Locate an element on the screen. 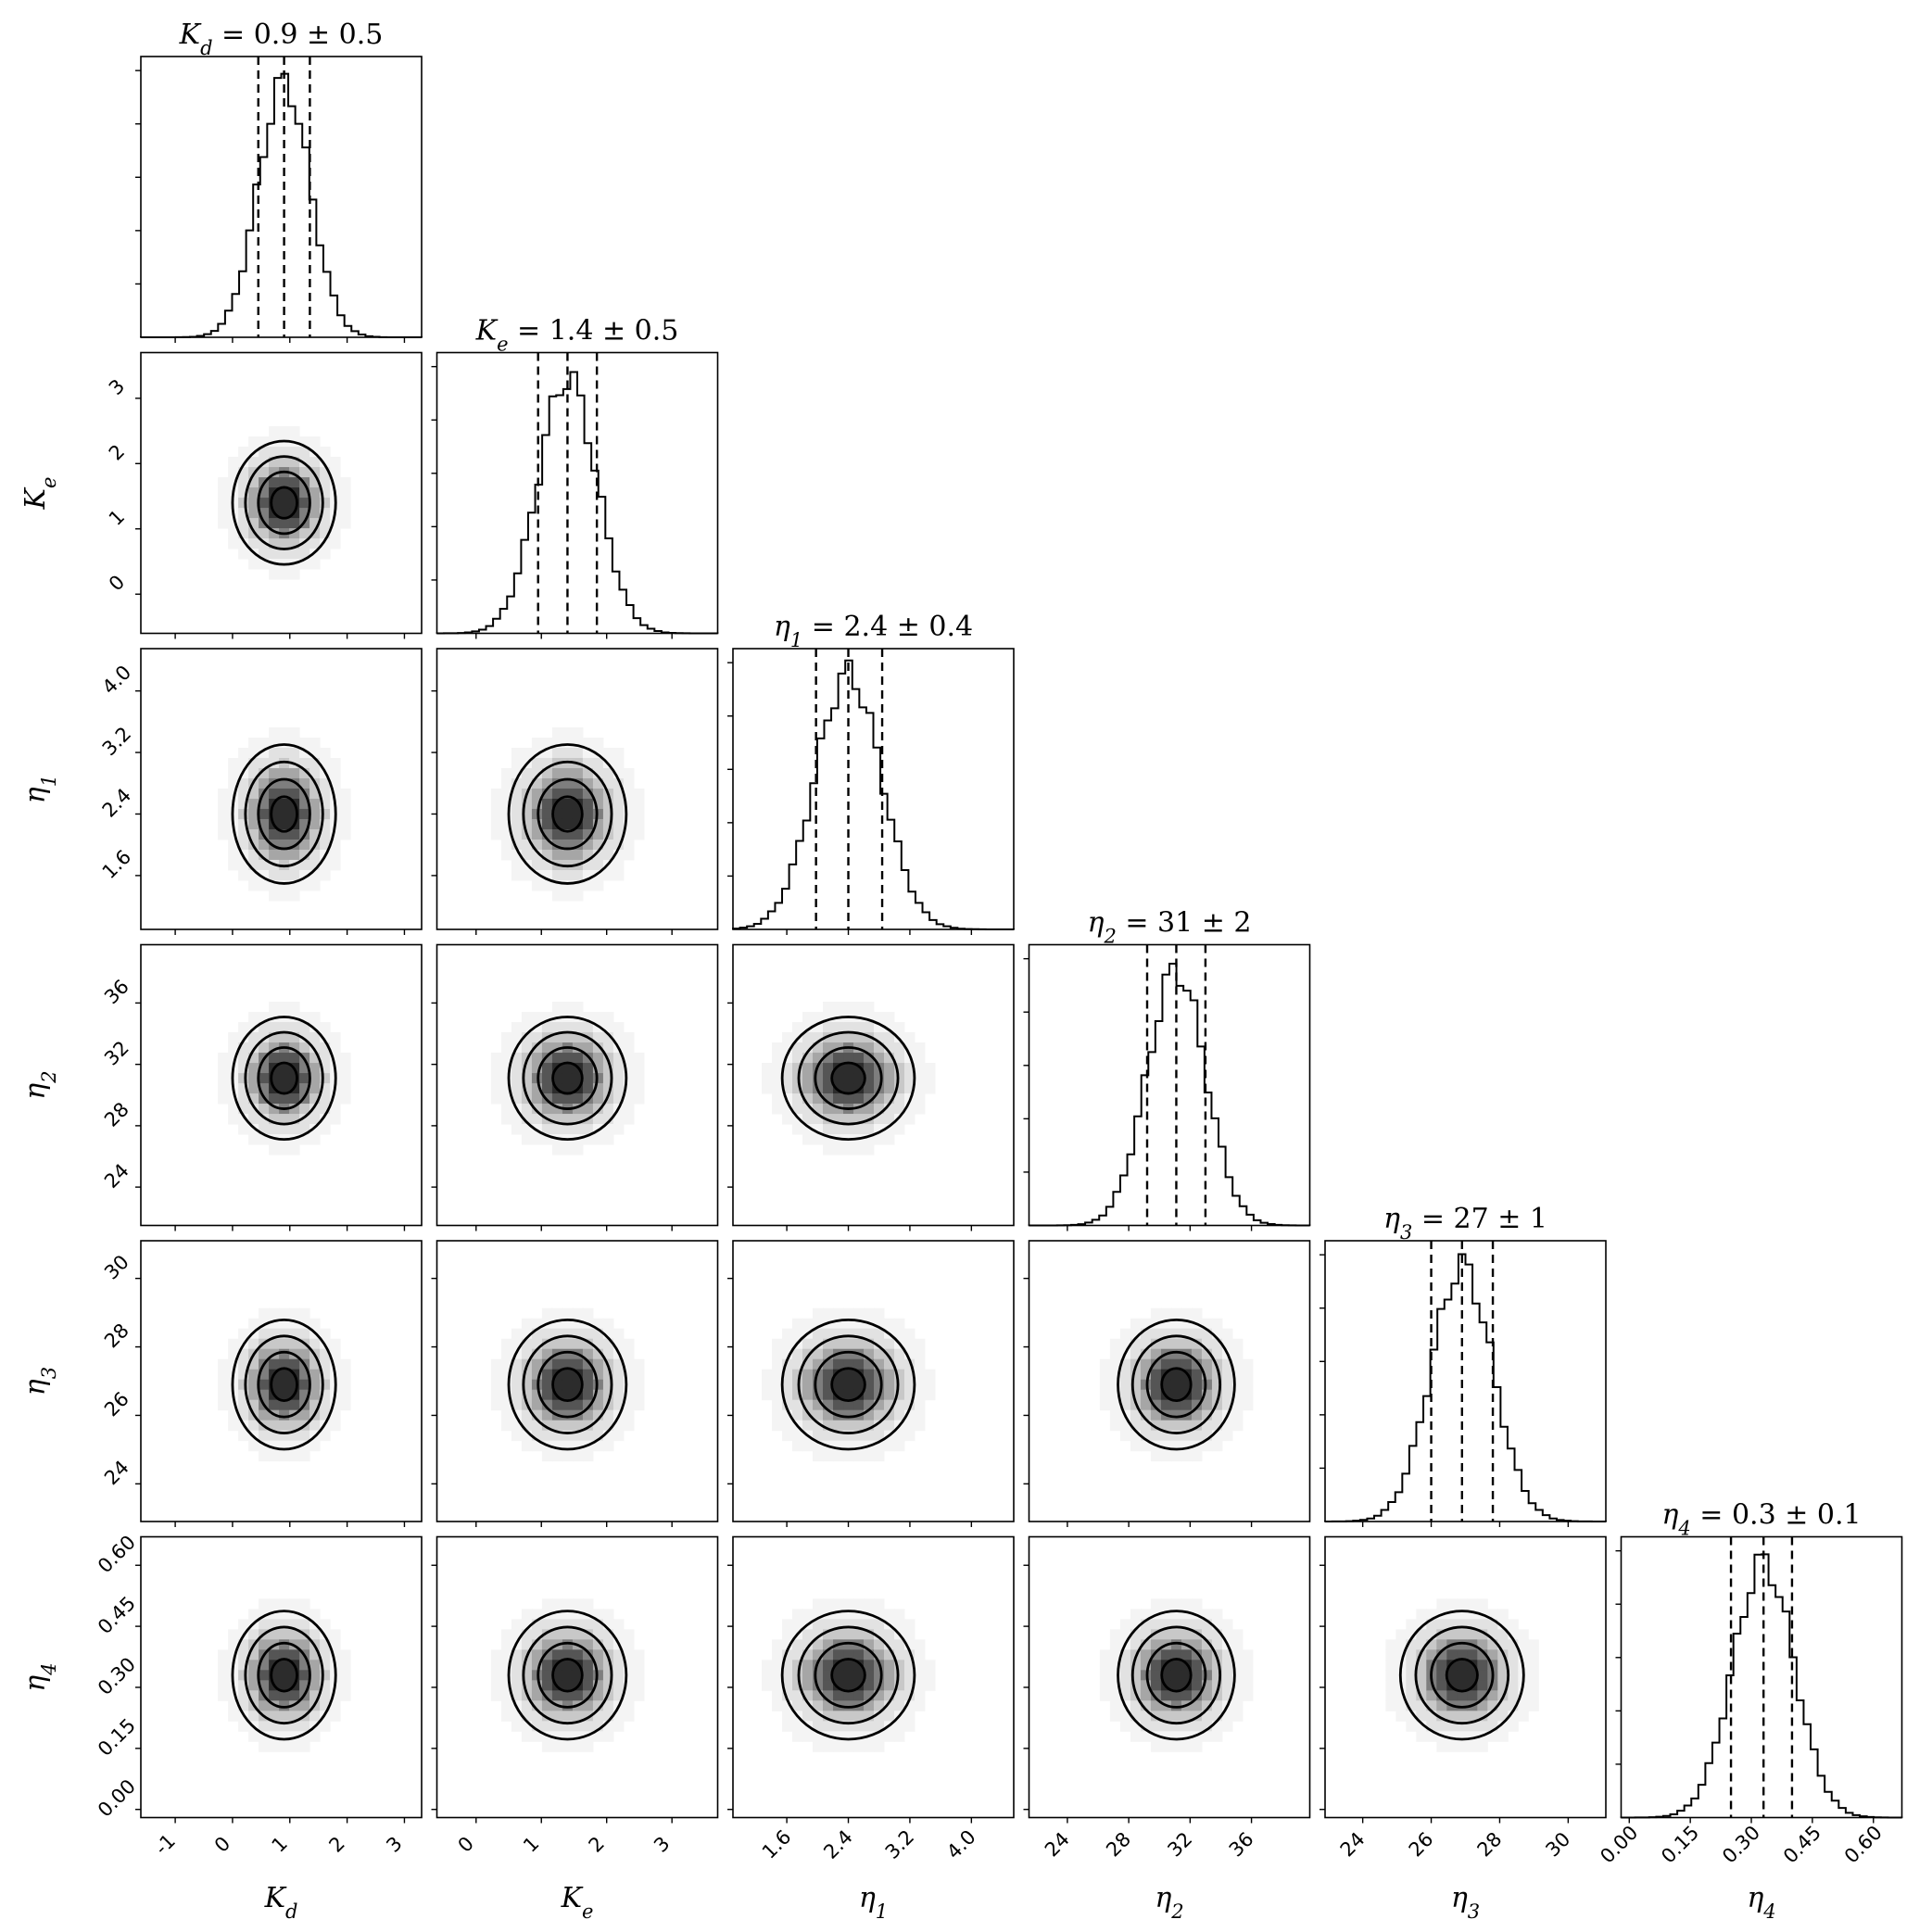 The height and width of the screenshot is (1932, 1932). y-tick-label: 3 is located at coordinates (117, 387).